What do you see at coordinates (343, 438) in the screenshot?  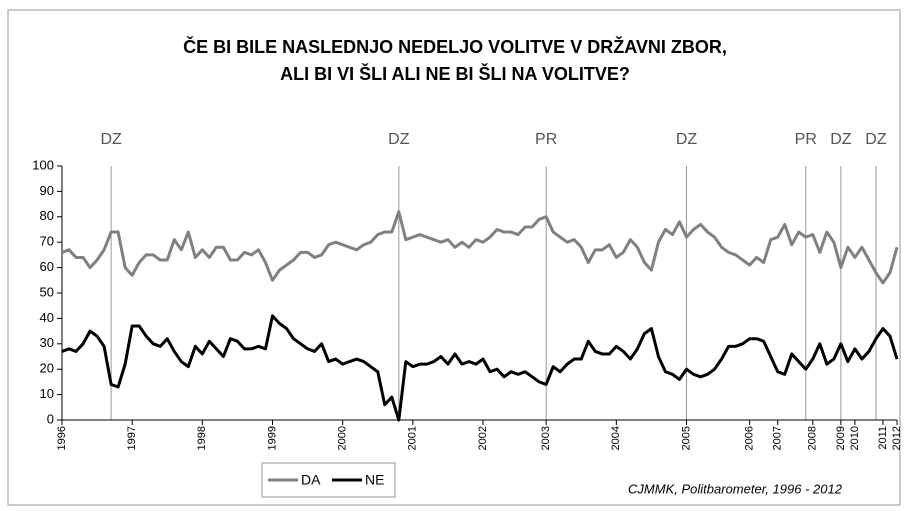 I see `x-tick-label: 2000` at bounding box center [343, 438].